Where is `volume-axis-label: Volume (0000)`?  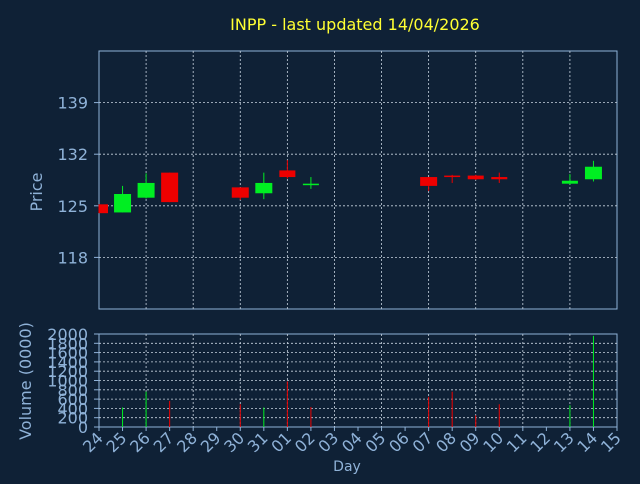
volume-axis-label: Volume (0000) is located at coordinates (25, 381).